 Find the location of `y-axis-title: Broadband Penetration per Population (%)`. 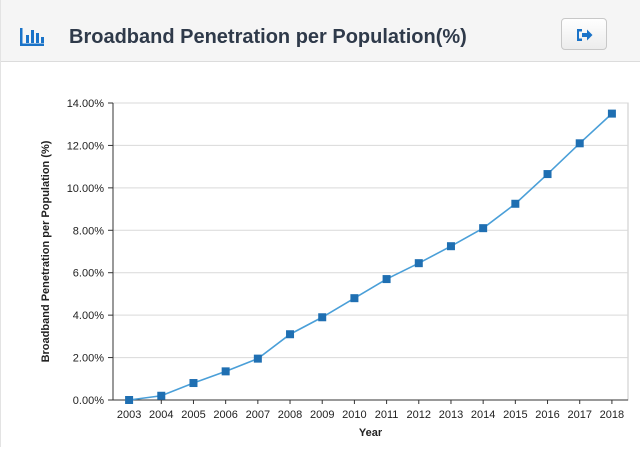

y-axis-title: Broadband Penetration per Population (%) is located at coordinates (46, 251).